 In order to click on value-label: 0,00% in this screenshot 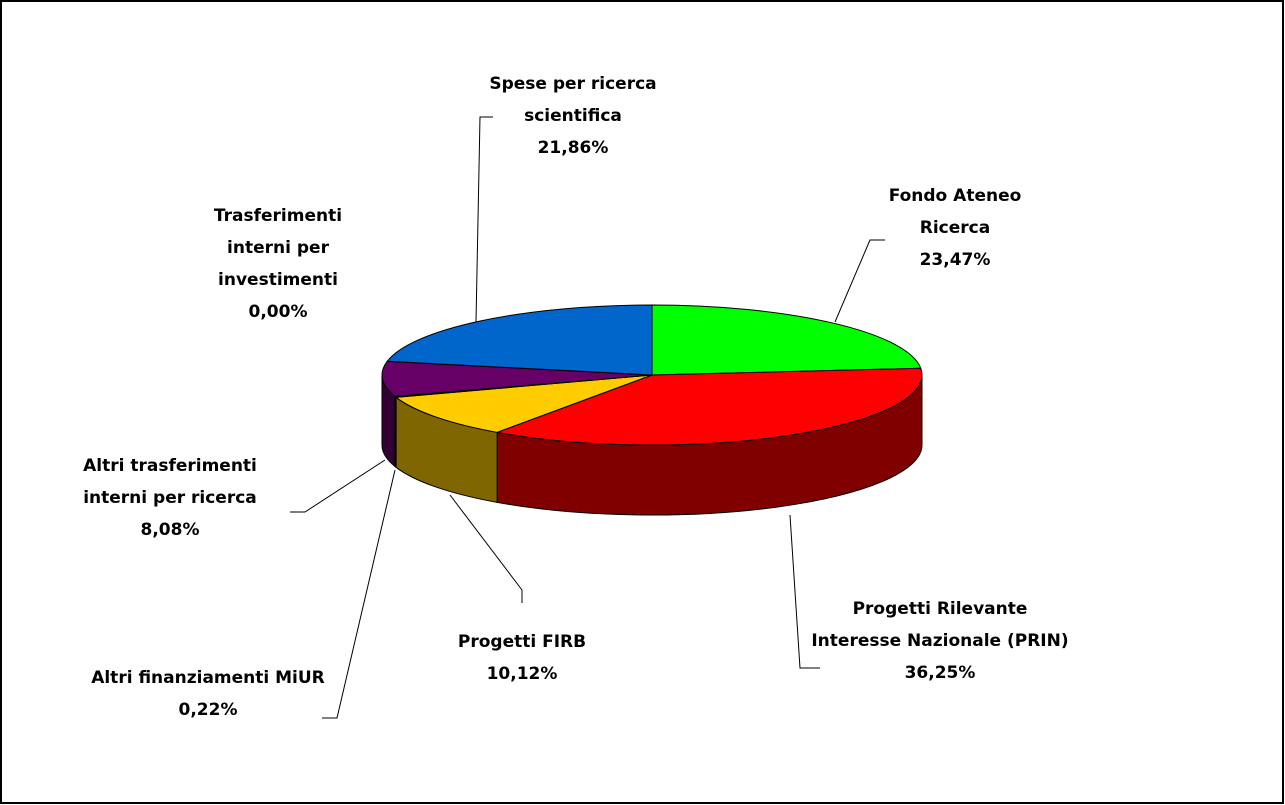, I will do `click(278, 312)`.